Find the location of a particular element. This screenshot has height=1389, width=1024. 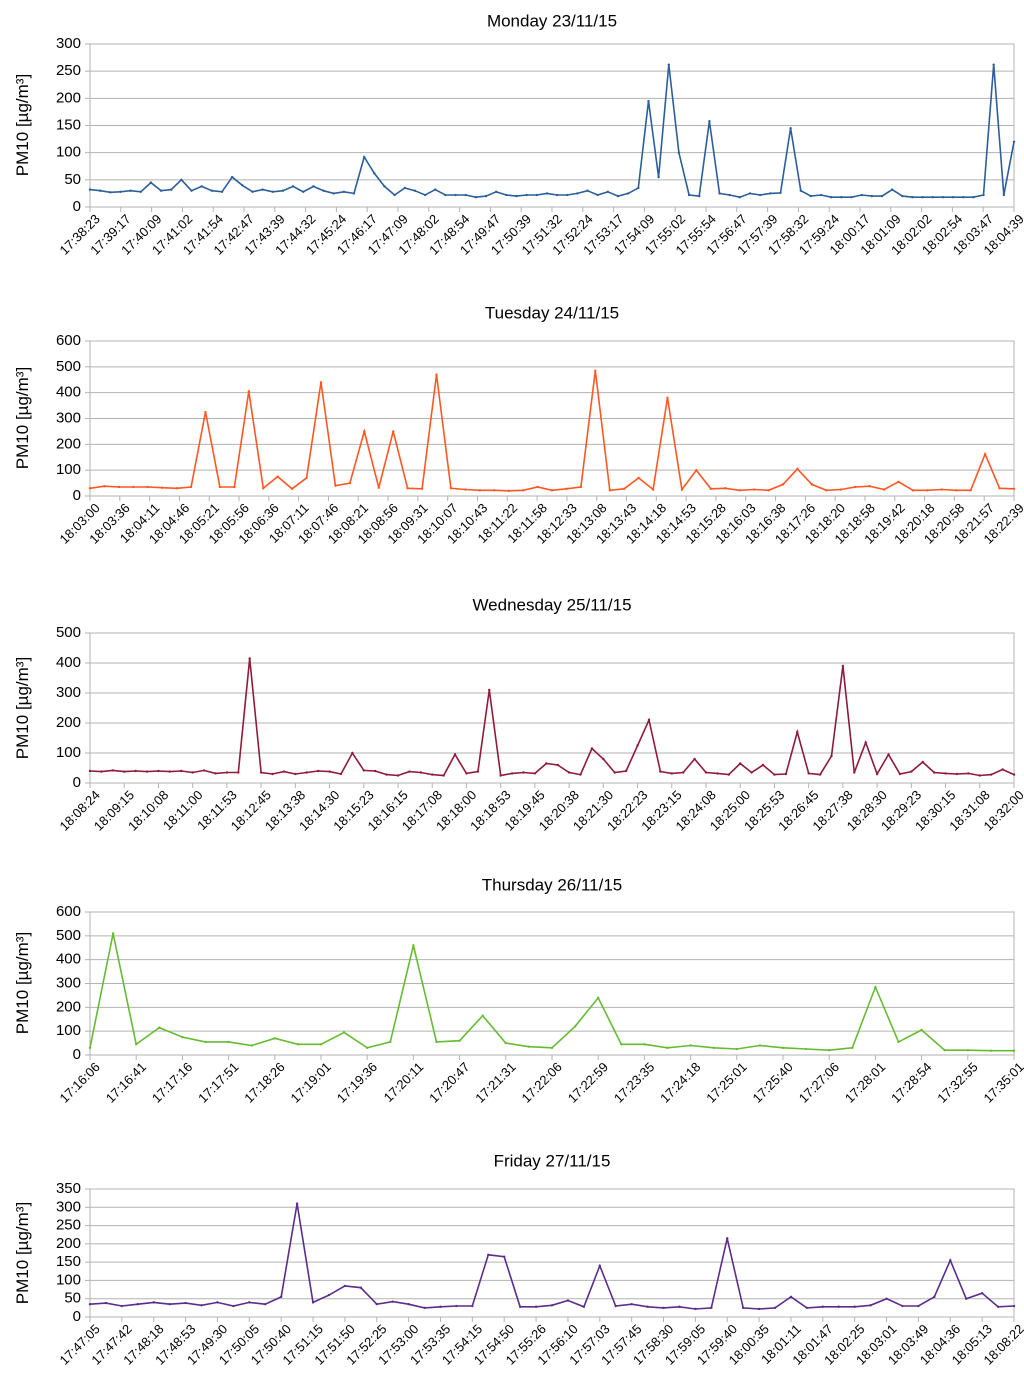

x-tick-label: 17:22:06 is located at coordinates (542, 1082).